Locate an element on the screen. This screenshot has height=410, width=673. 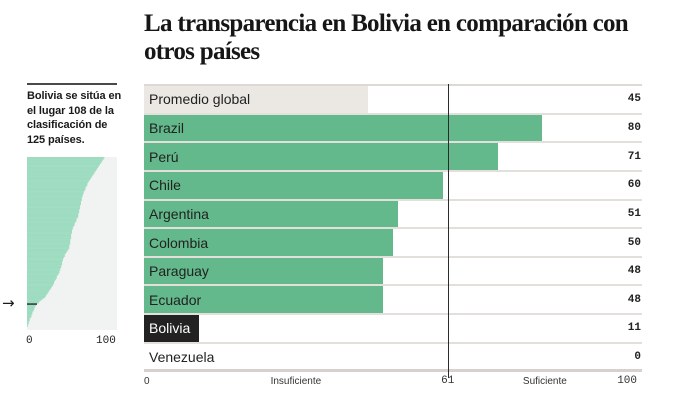
distribution-axis-max: 100 is located at coordinates (106, 341).